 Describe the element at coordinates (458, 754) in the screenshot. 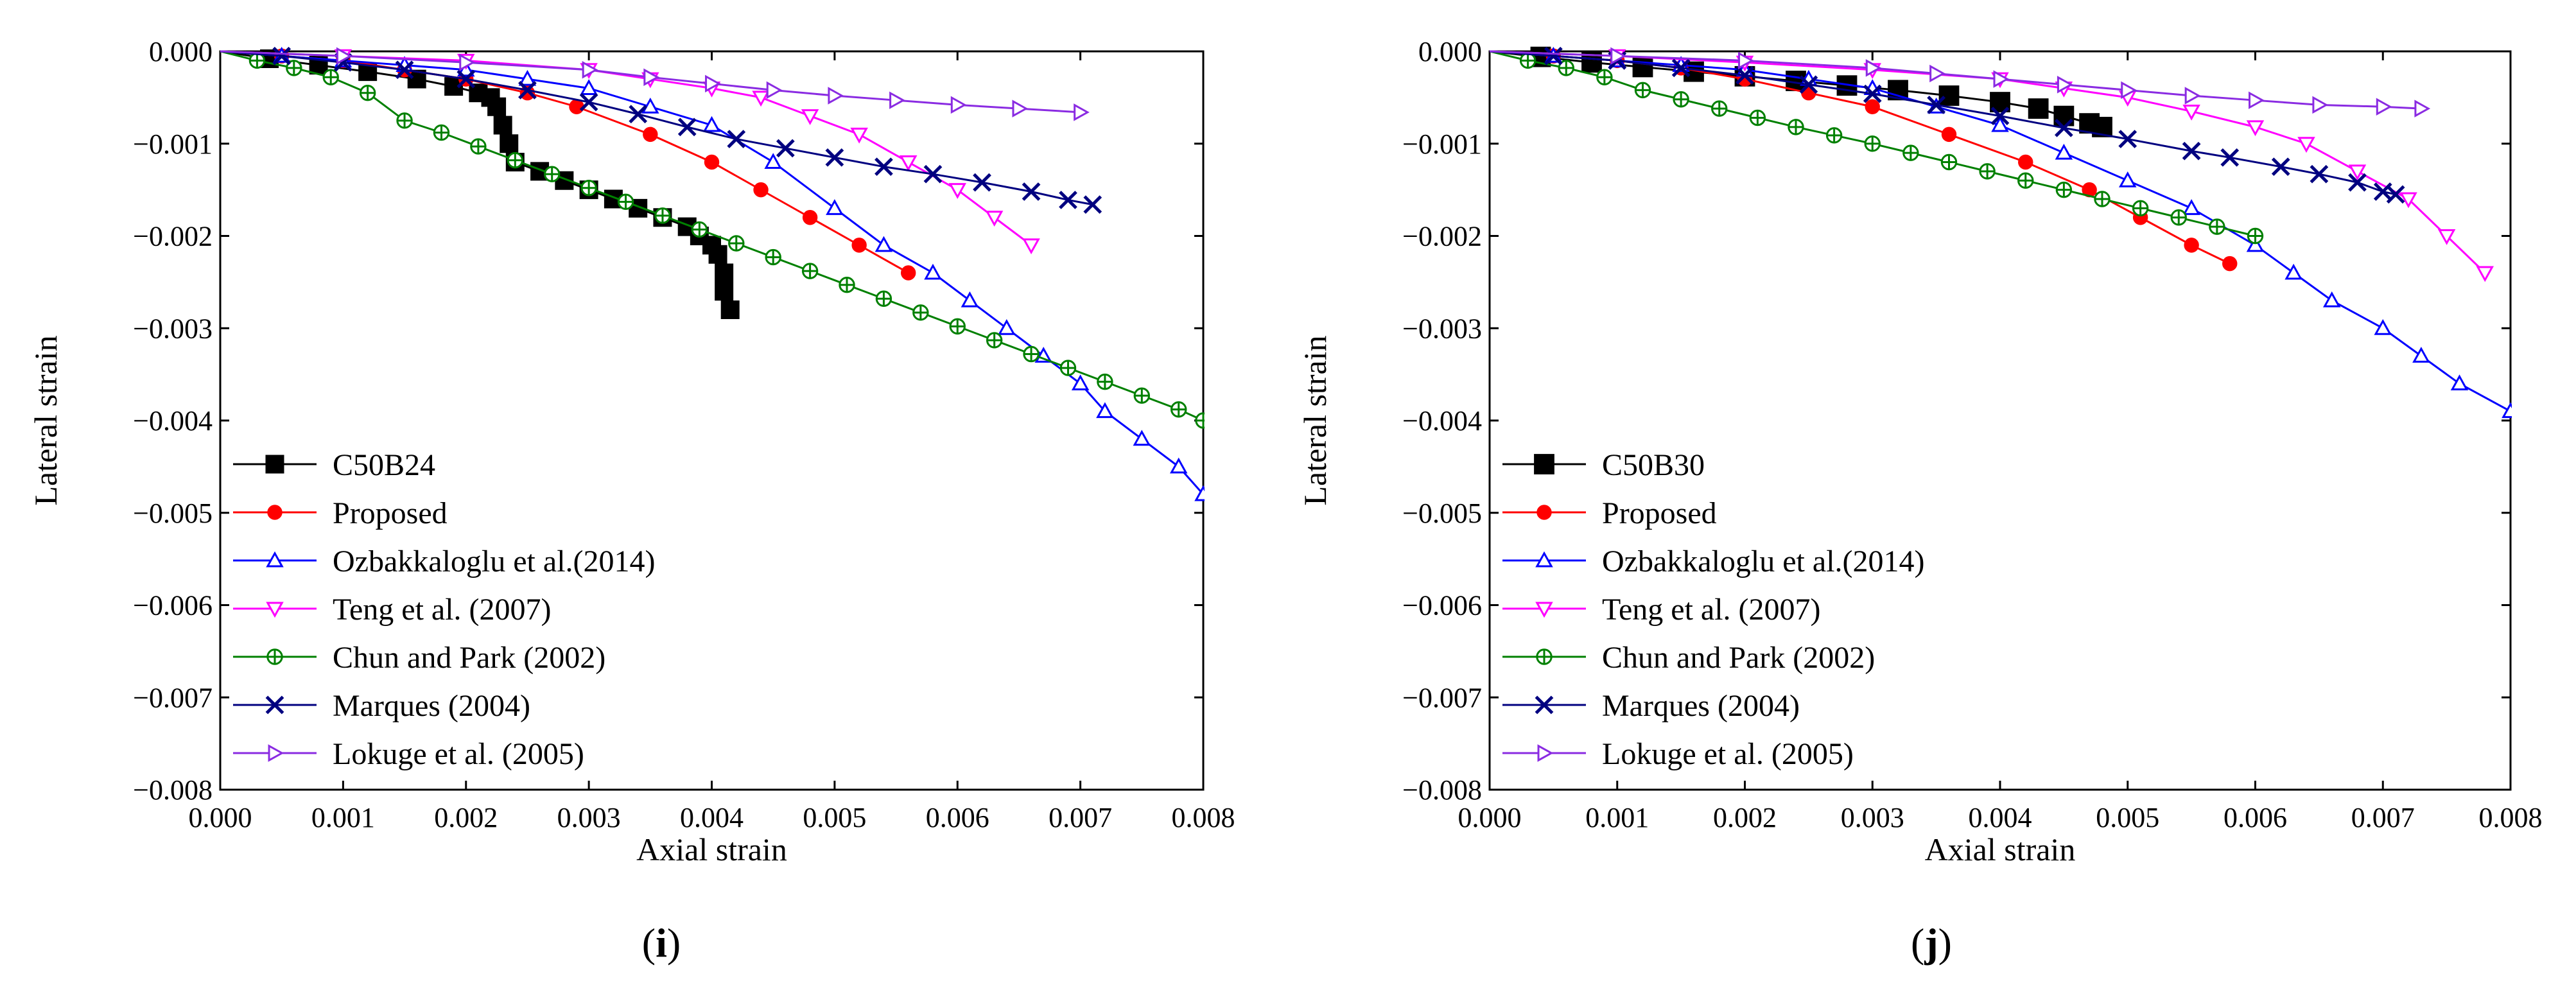

I see `legend-label: Lokuge et al. (2005)` at that location.